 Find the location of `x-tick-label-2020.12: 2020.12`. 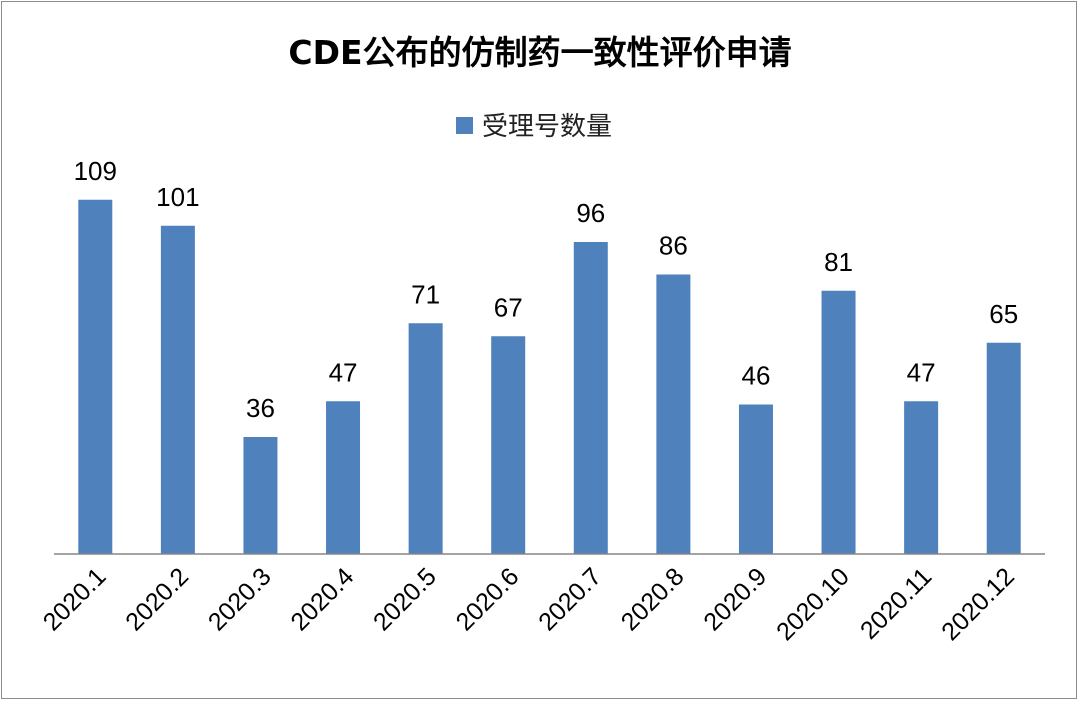

x-tick-label-2020.12: 2020.12 is located at coordinates (978, 604).